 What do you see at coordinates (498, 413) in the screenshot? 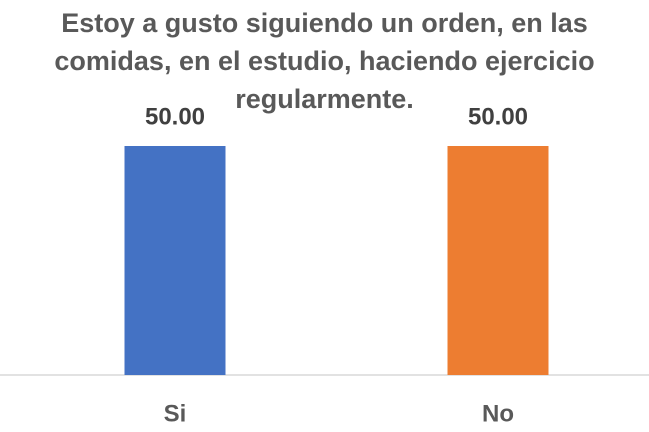
I see `x-tick-label: No` at bounding box center [498, 413].